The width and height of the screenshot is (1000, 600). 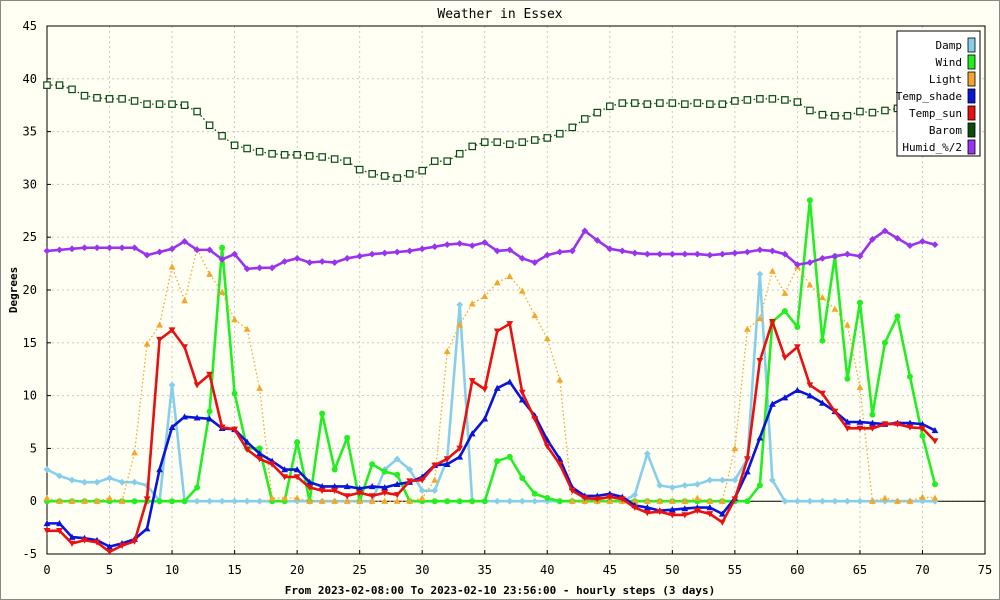 I want to click on x-tick-label: 75, so click(x=985, y=570).